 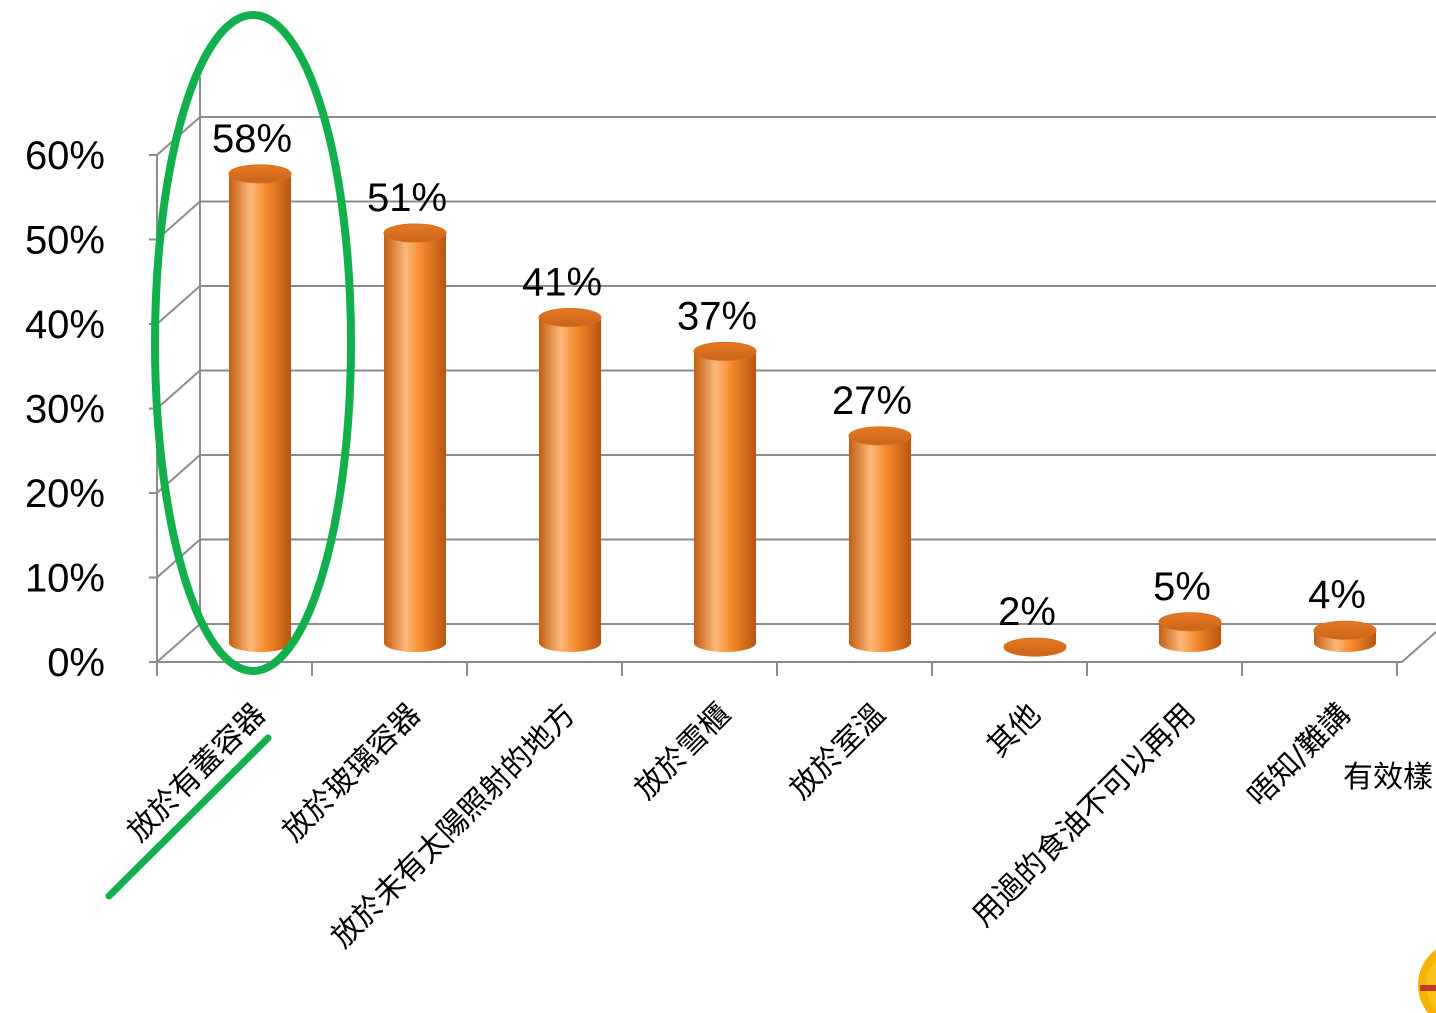 What do you see at coordinates (838, 752) in the screenshot?
I see `x-category-label: 放於室溫` at bounding box center [838, 752].